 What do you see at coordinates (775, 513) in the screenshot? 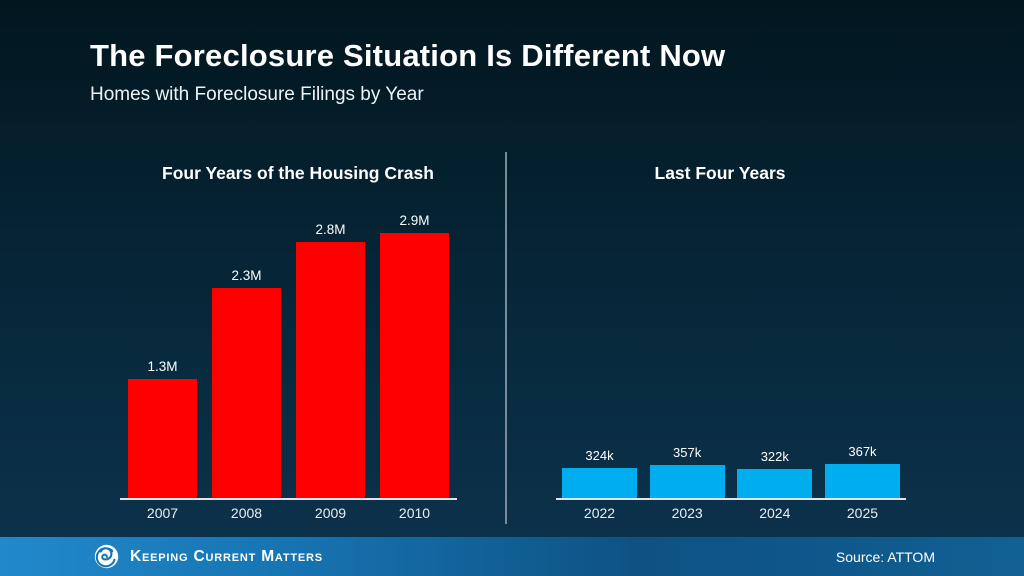
I see `bar-year-label: 2024` at bounding box center [775, 513].